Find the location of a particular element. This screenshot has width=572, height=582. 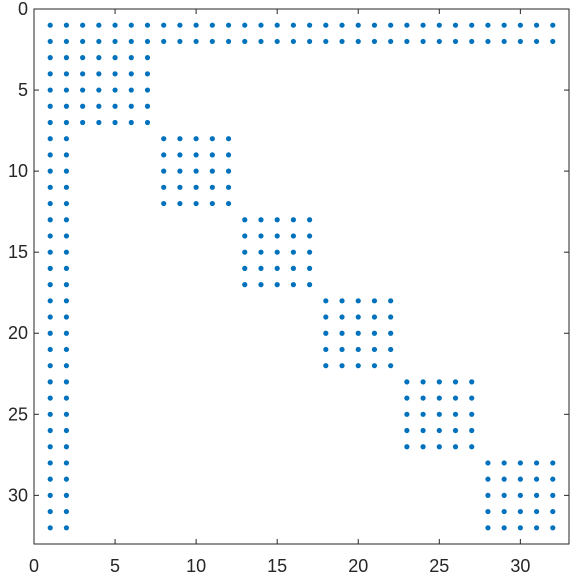

x-tick-label: 15 is located at coordinates (277, 566).